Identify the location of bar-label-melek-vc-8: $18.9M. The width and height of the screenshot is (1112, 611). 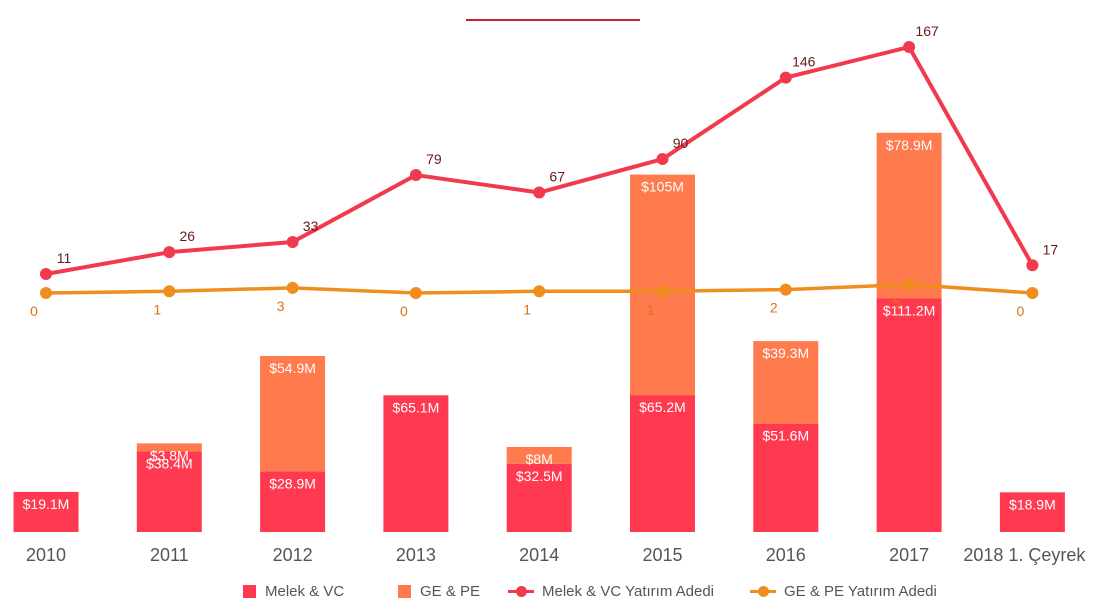
(1032, 504).